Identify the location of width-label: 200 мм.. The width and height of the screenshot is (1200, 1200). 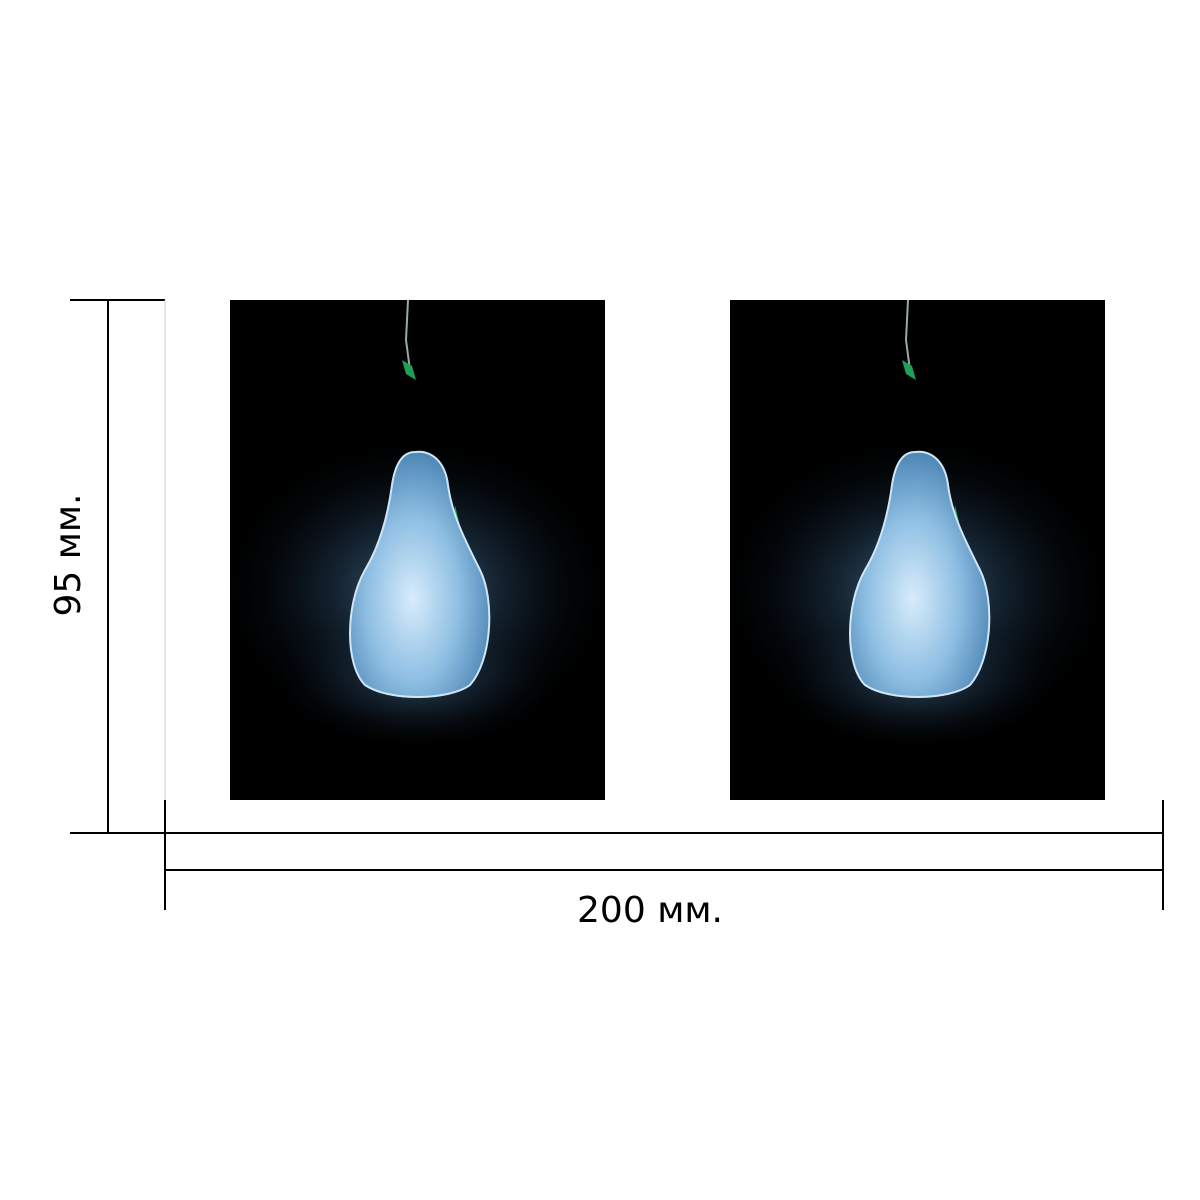
(650, 910).